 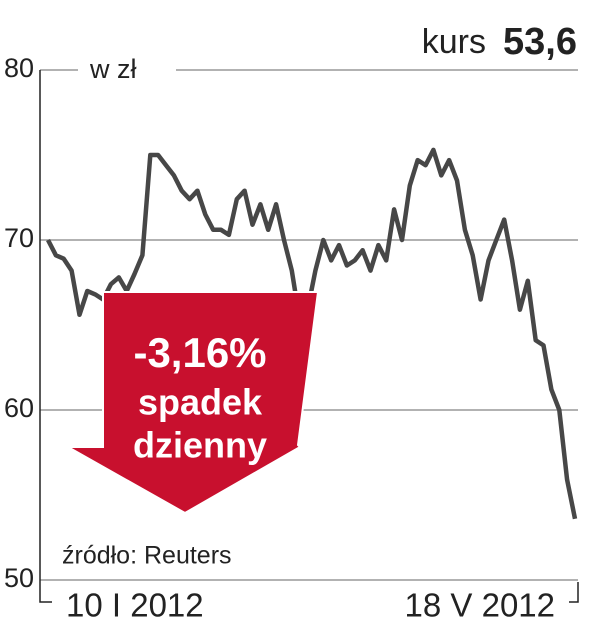 What do you see at coordinates (480, 605) in the screenshot?
I see `x-tick-label: 18 V 2012` at bounding box center [480, 605].